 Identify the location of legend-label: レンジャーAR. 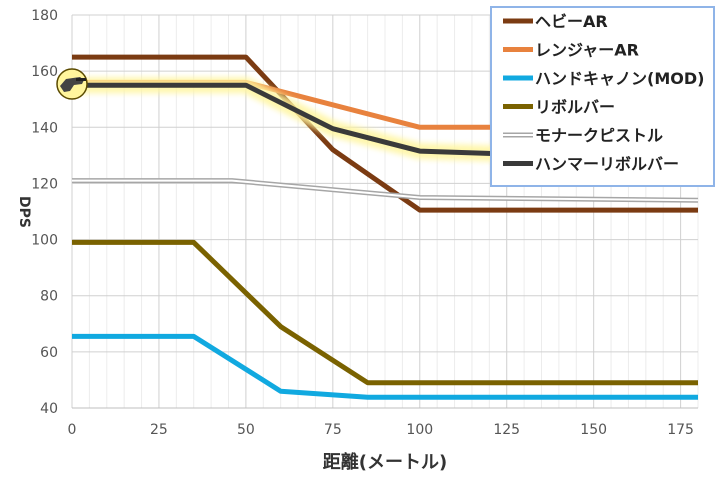
(587, 50).